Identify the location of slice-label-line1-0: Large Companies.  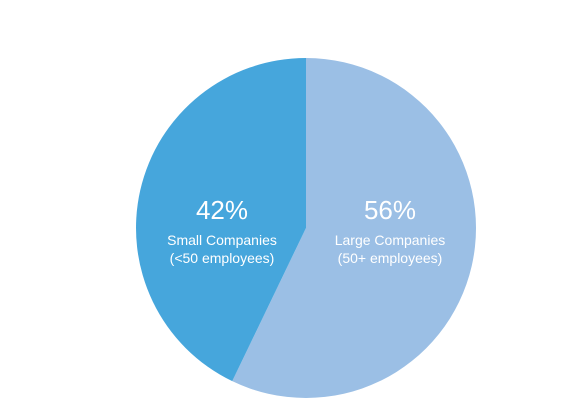
(390, 240).